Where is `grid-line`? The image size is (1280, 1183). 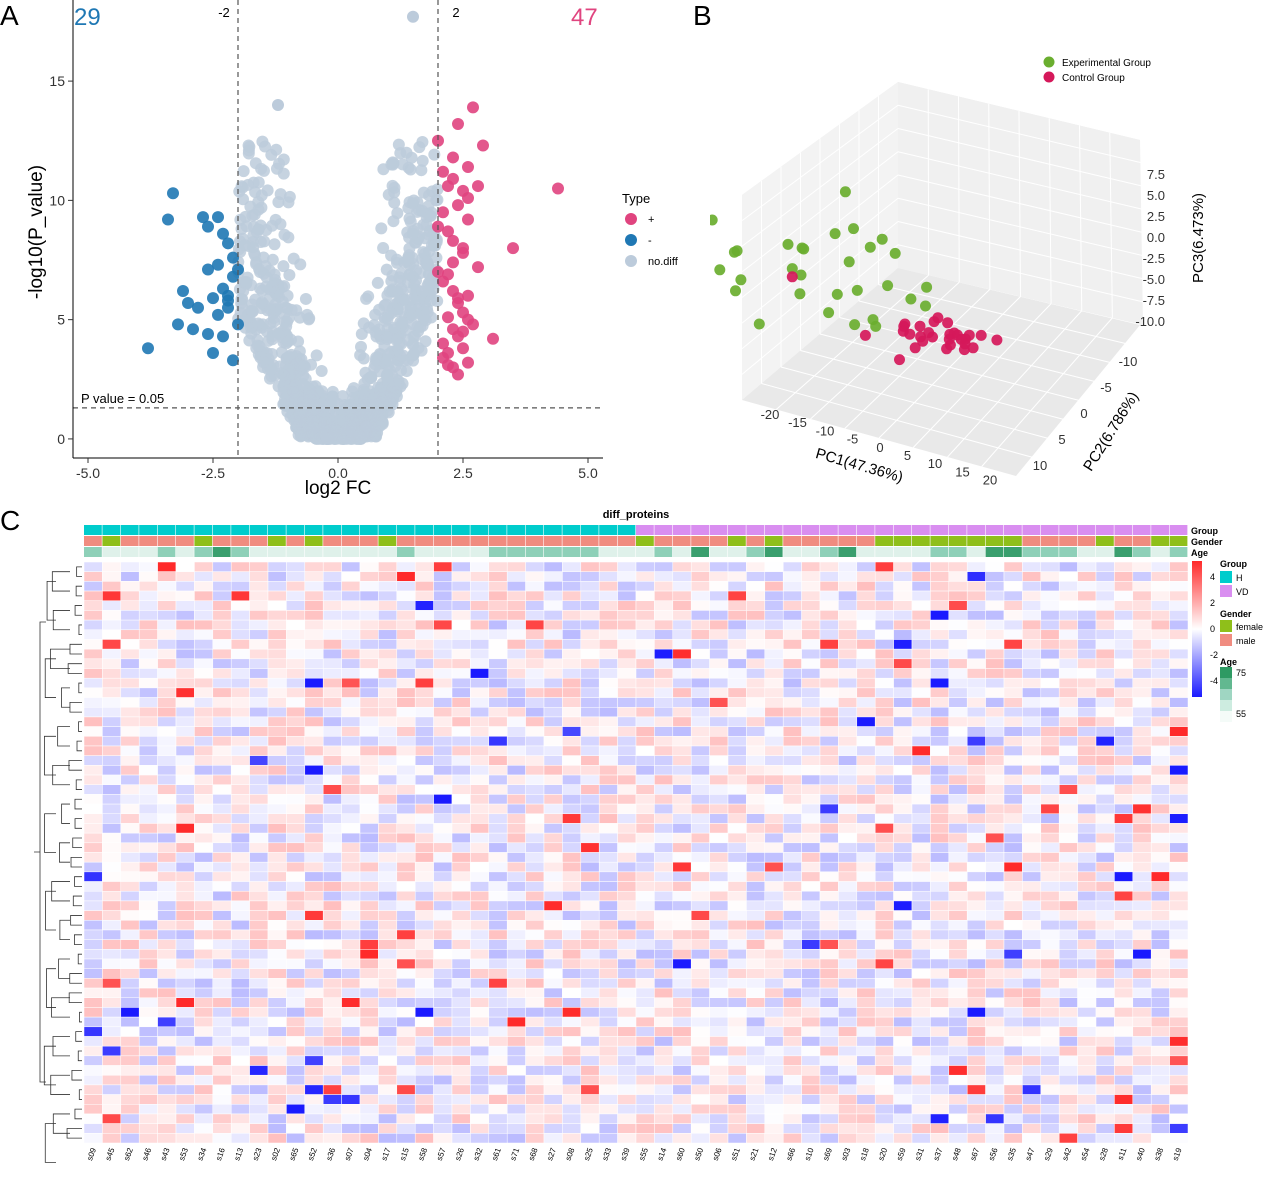 grid-line is located at coordinates (1003, 314).